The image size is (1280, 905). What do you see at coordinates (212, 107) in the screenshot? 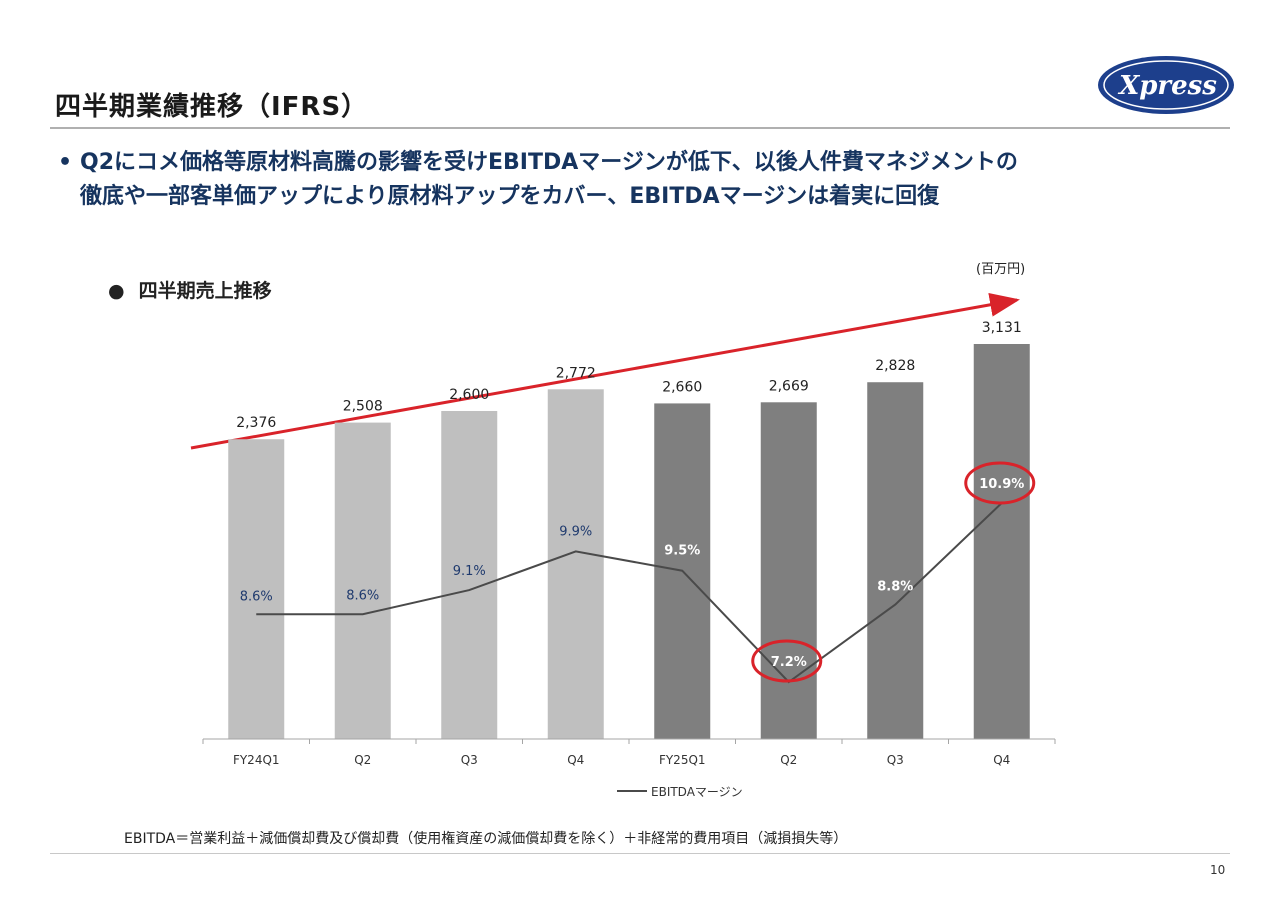
I see `page-title: 四半期業績推移（IFRS）` at bounding box center [212, 107].